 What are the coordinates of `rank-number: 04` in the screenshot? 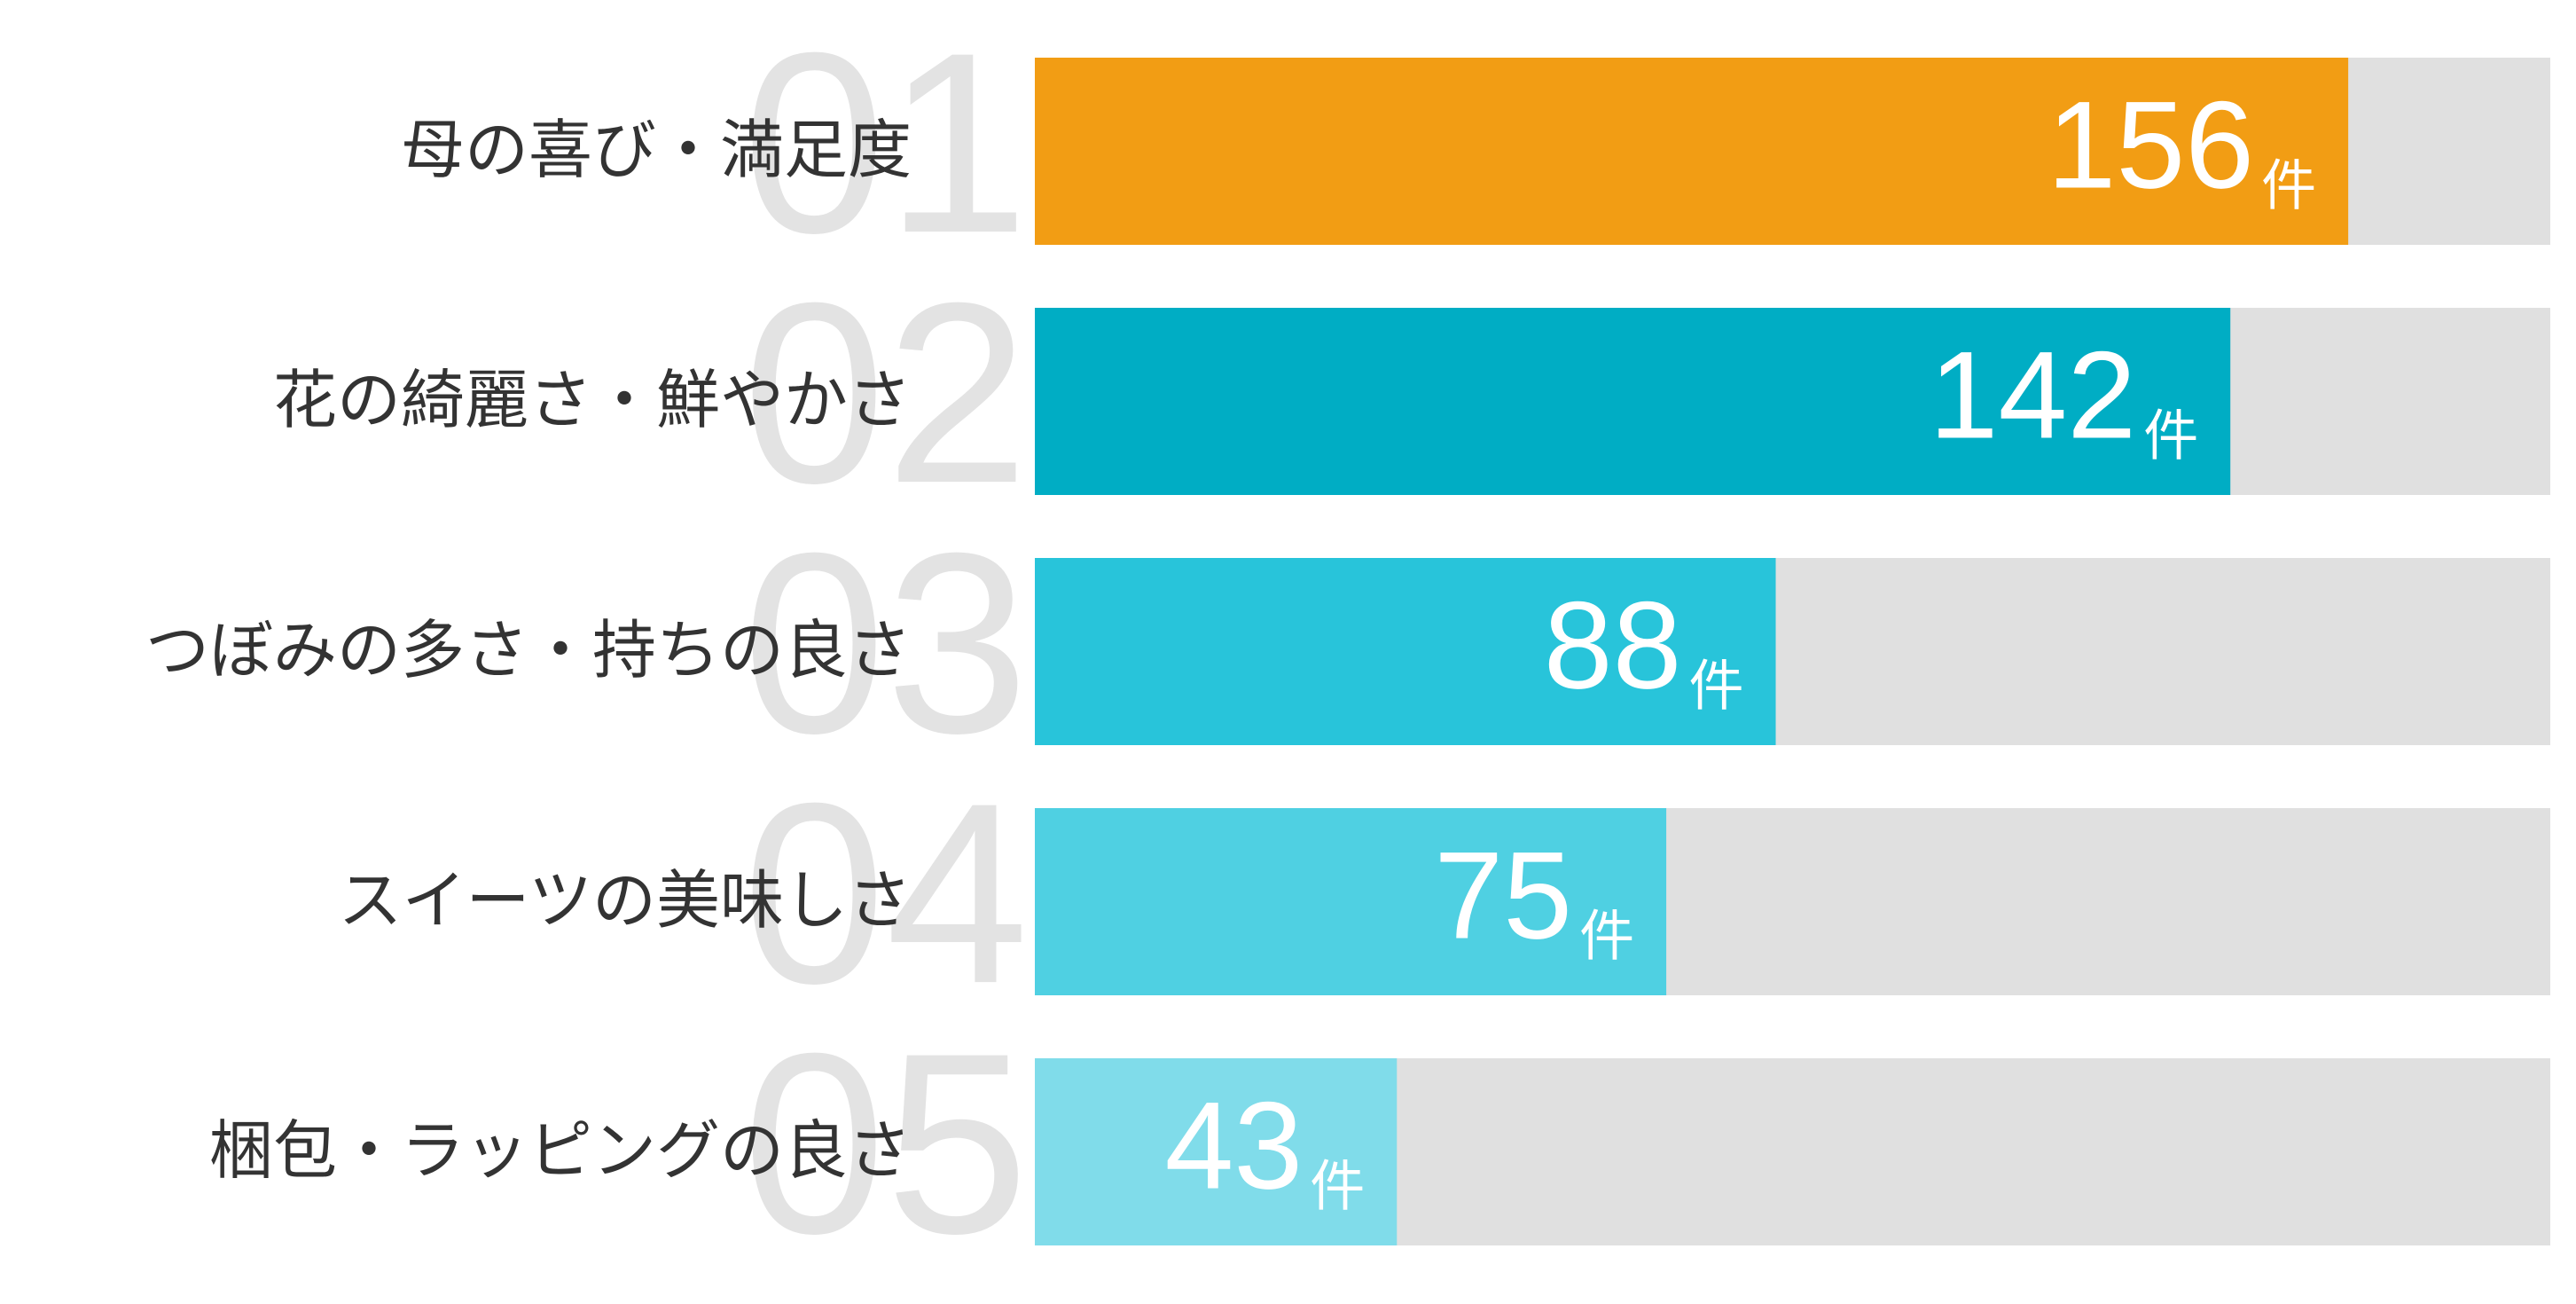 It's located at (885, 894).